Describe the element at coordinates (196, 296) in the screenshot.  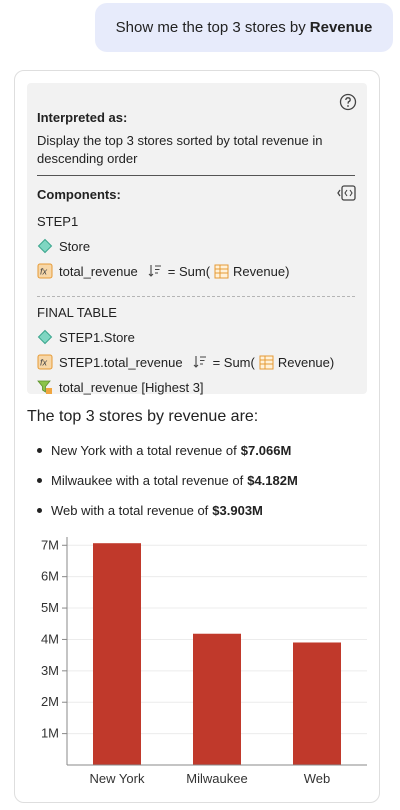
I see `section-divider` at that location.